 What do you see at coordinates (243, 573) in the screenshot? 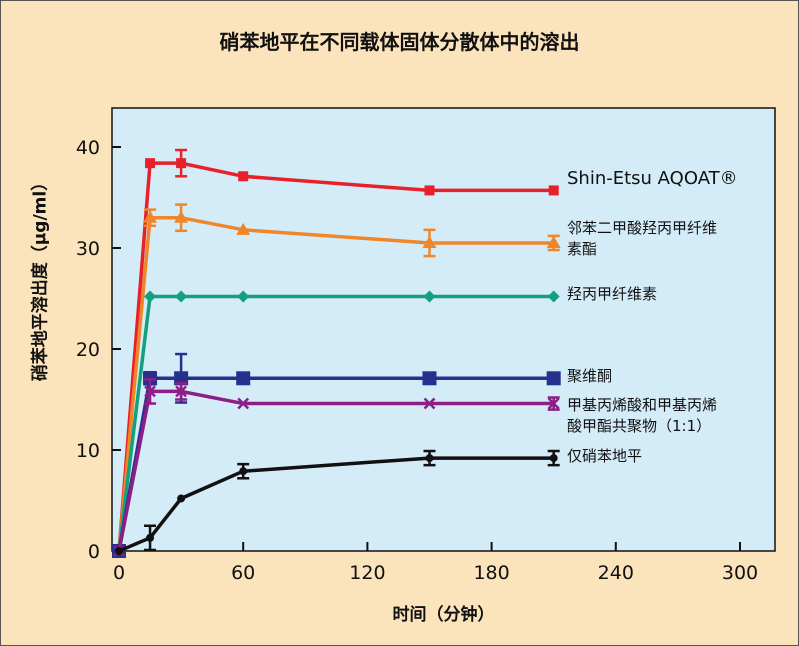
I see `x-tick-label: 60` at bounding box center [243, 573].